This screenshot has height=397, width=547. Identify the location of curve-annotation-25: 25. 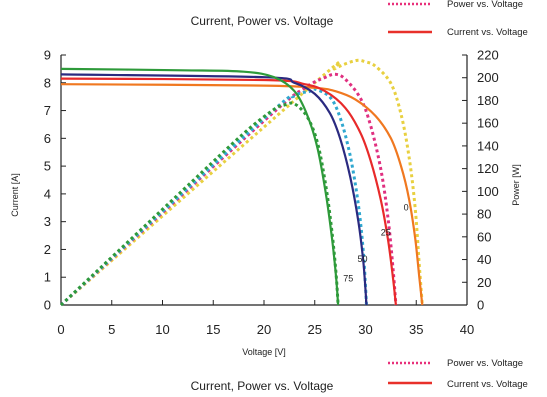
(386, 233).